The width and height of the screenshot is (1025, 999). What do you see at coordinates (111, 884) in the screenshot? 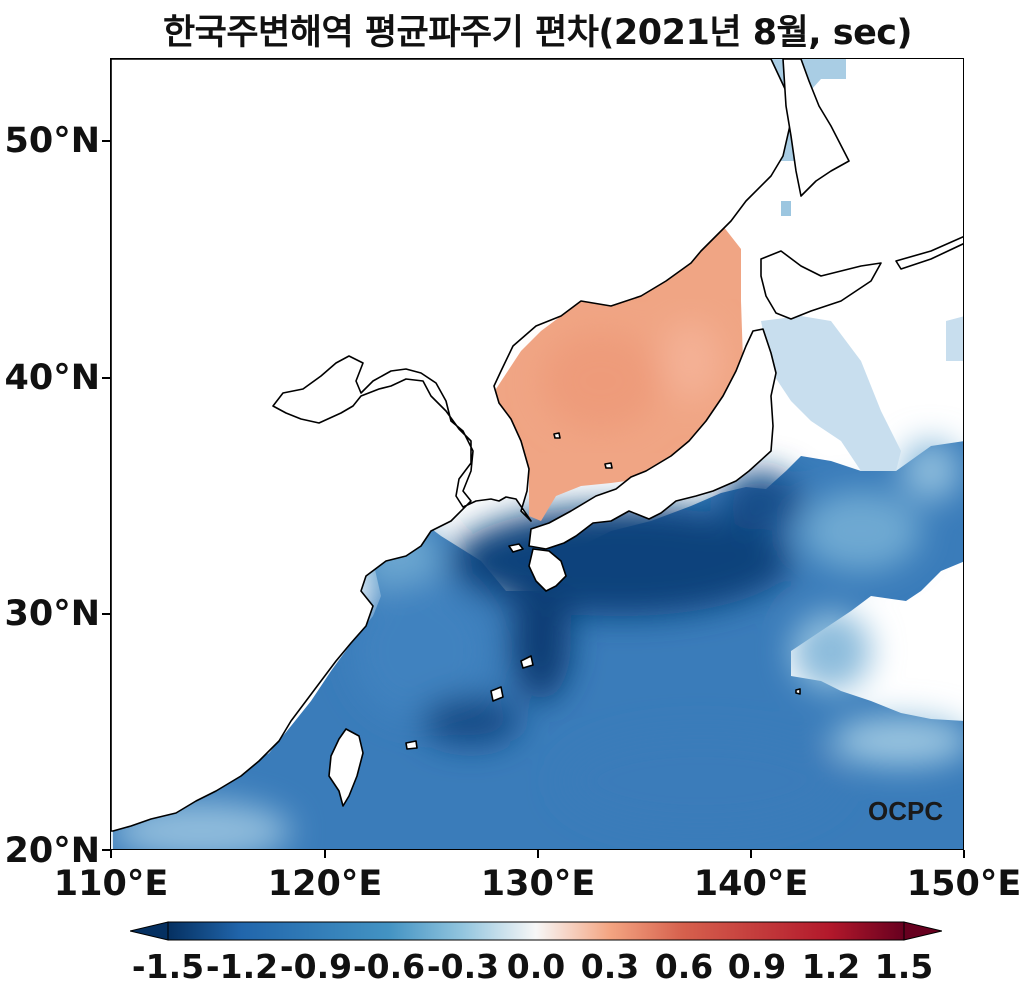
I see `x-tick-label: 110°E` at bounding box center [111, 884].